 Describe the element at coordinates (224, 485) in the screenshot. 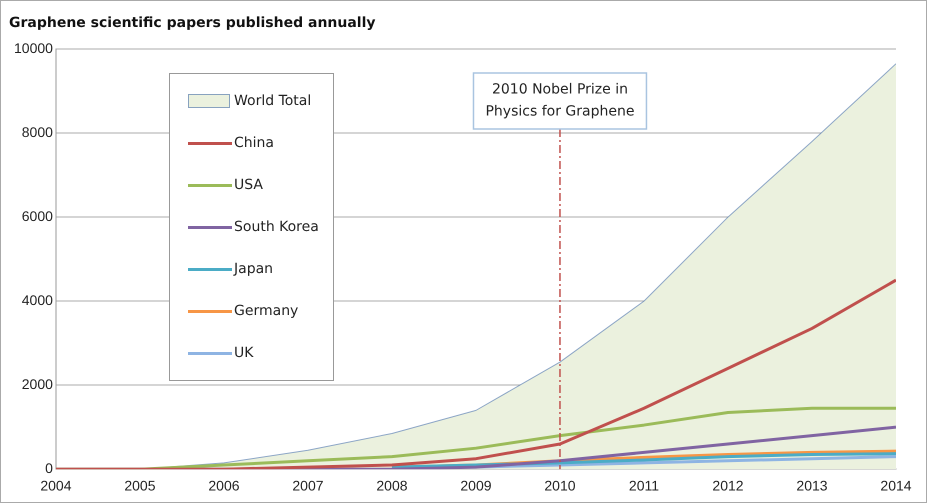

I see `x-tick-label: 2006` at that location.